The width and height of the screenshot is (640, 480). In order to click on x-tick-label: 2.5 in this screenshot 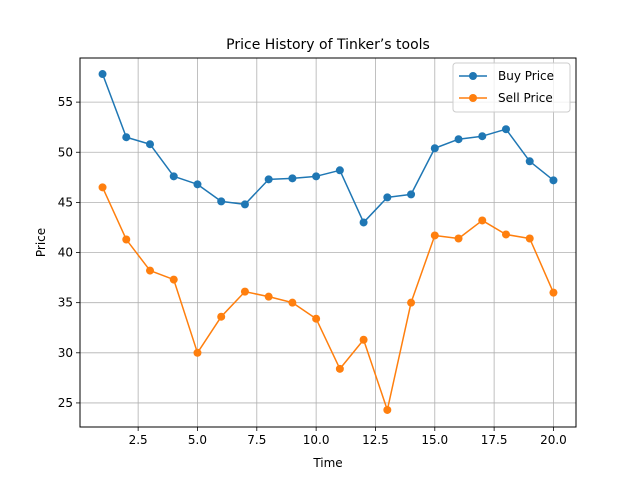, I will do `click(138, 440)`.